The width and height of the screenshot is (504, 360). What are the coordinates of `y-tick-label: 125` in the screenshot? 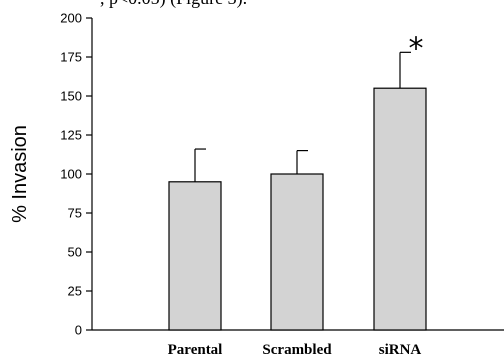 It's located at (71, 135).